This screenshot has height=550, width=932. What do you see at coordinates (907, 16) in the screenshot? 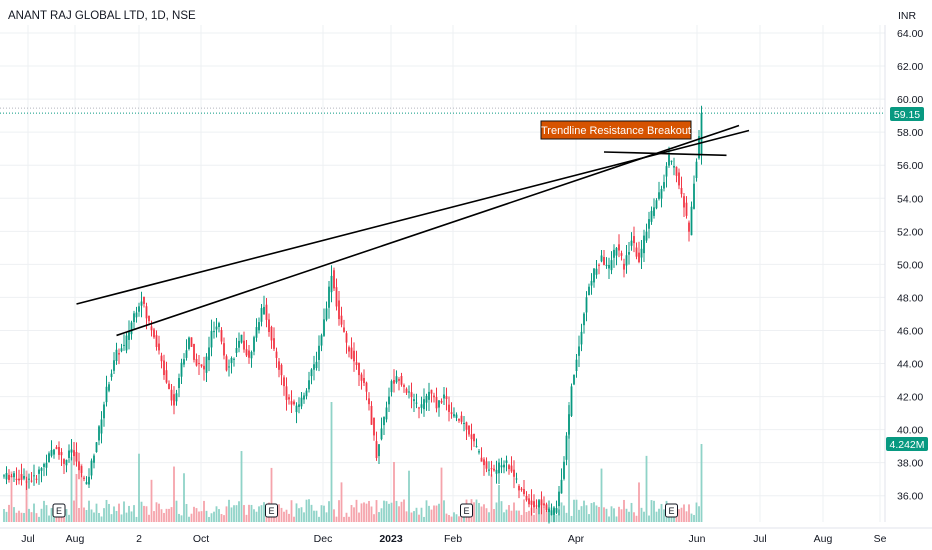
I see `currency-label: INR` at bounding box center [907, 16].